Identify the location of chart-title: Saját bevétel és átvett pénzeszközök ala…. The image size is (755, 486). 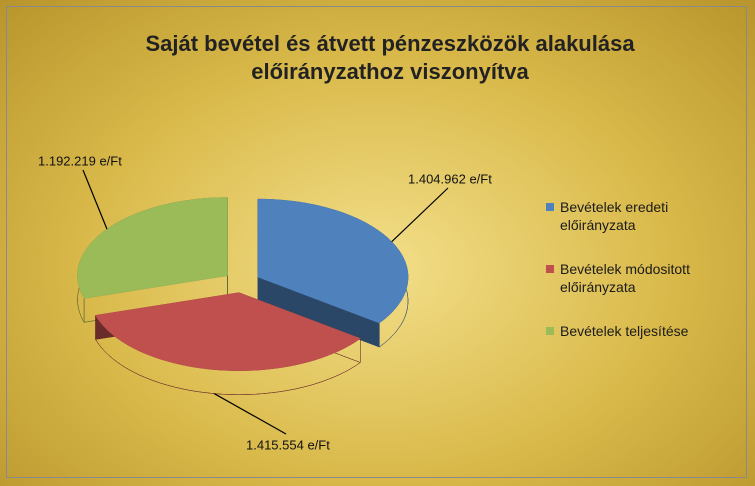
(390, 57).